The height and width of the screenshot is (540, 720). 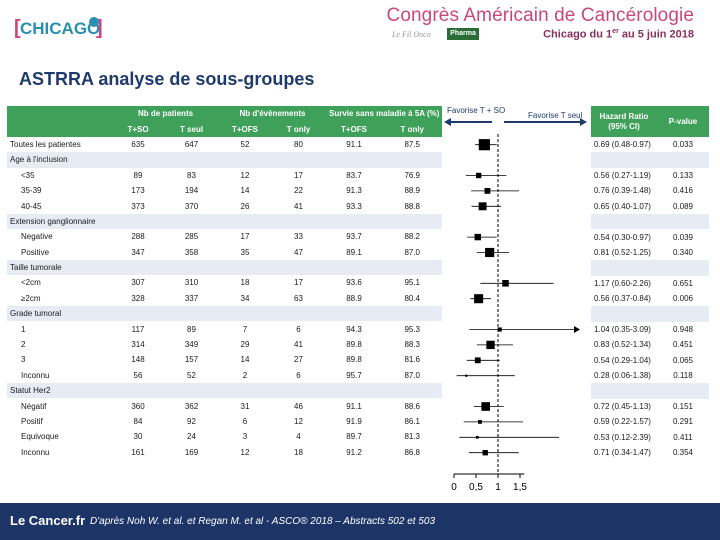 What do you see at coordinates (60, 28) in the screenshot?
I see `svg-text: CHICAGO` at bounding box center [60, 28].